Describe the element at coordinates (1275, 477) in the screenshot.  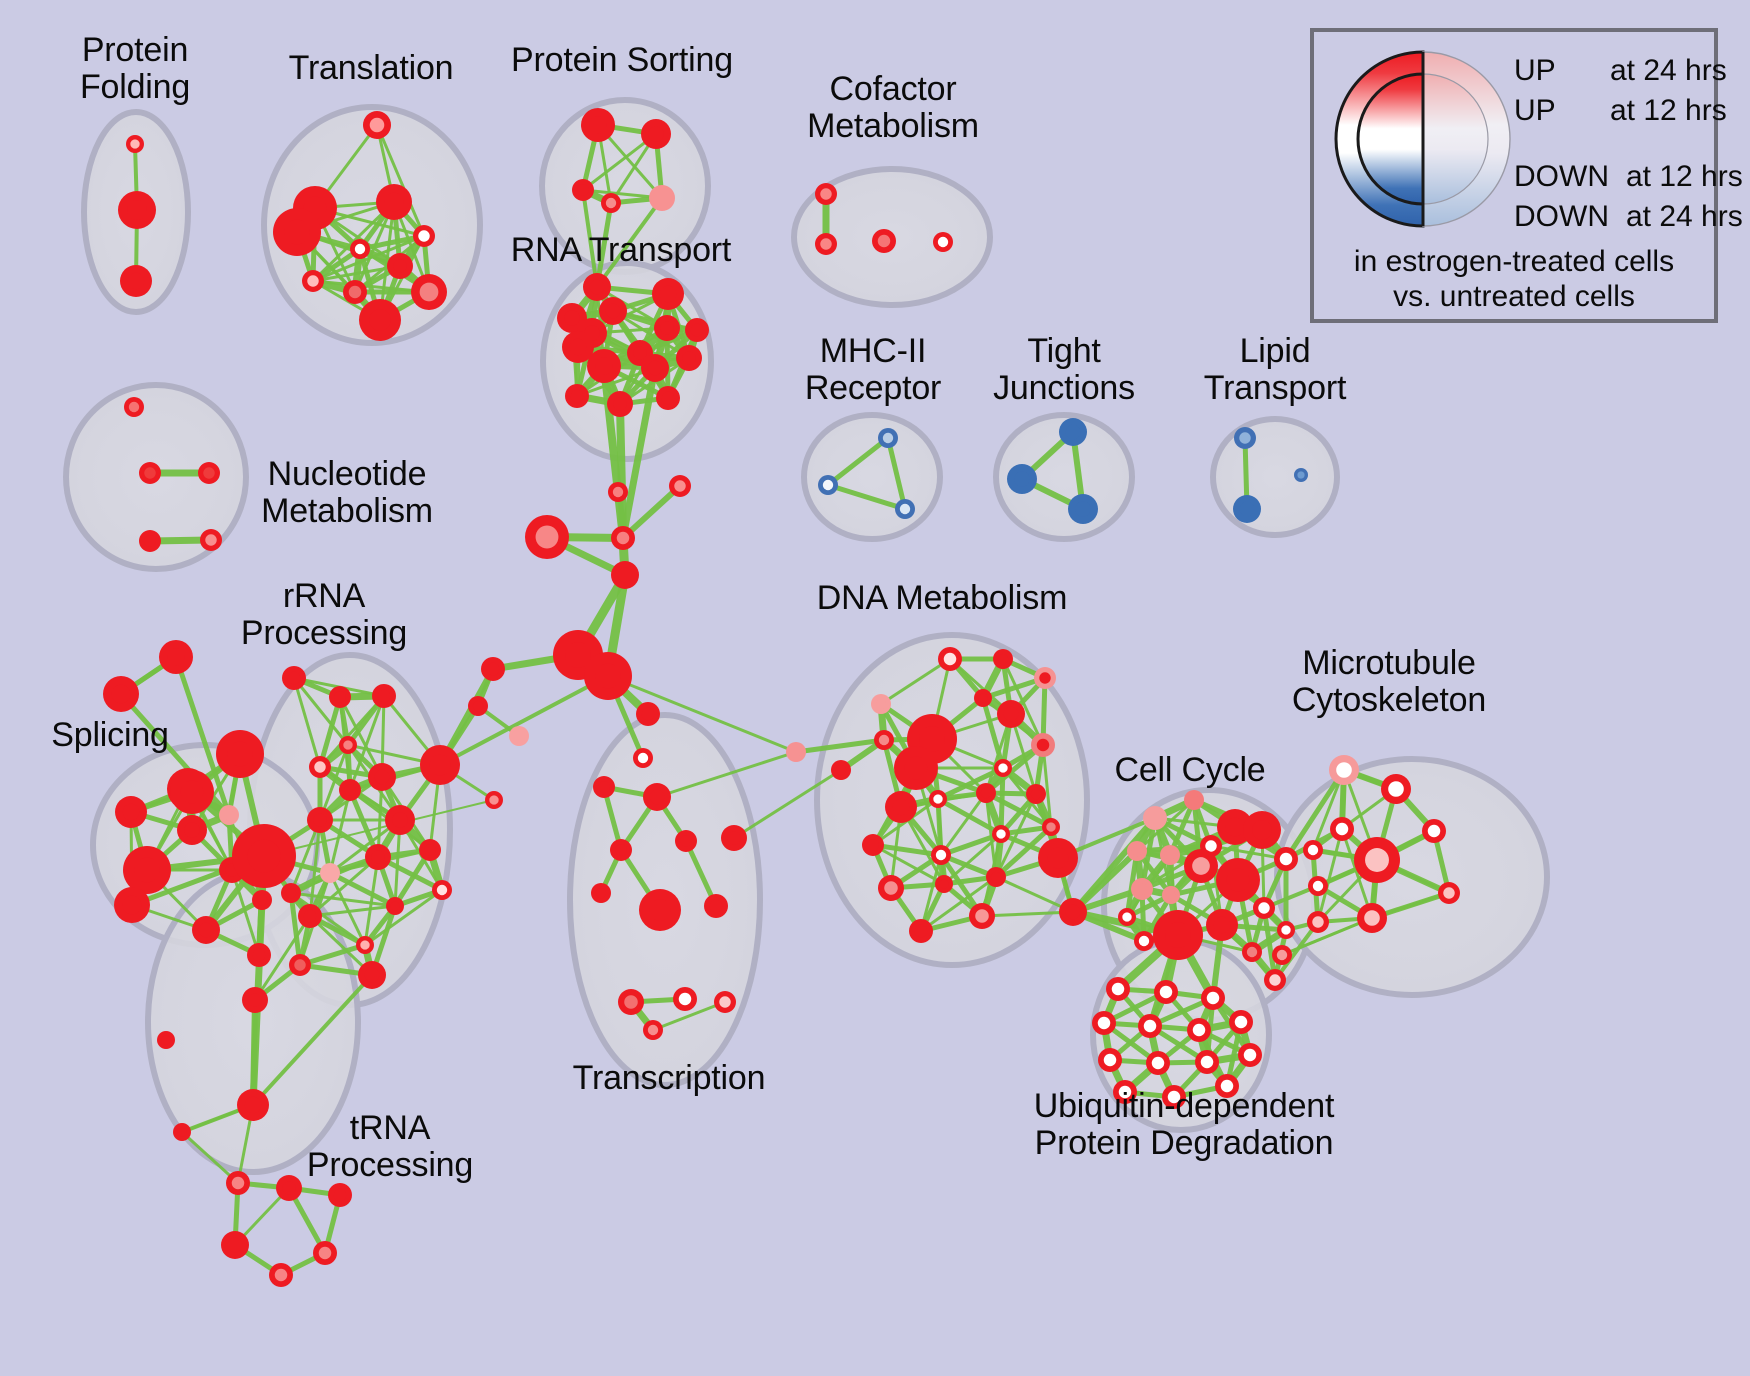
I see `cluster-ellipse-lipid-transport` at that location.